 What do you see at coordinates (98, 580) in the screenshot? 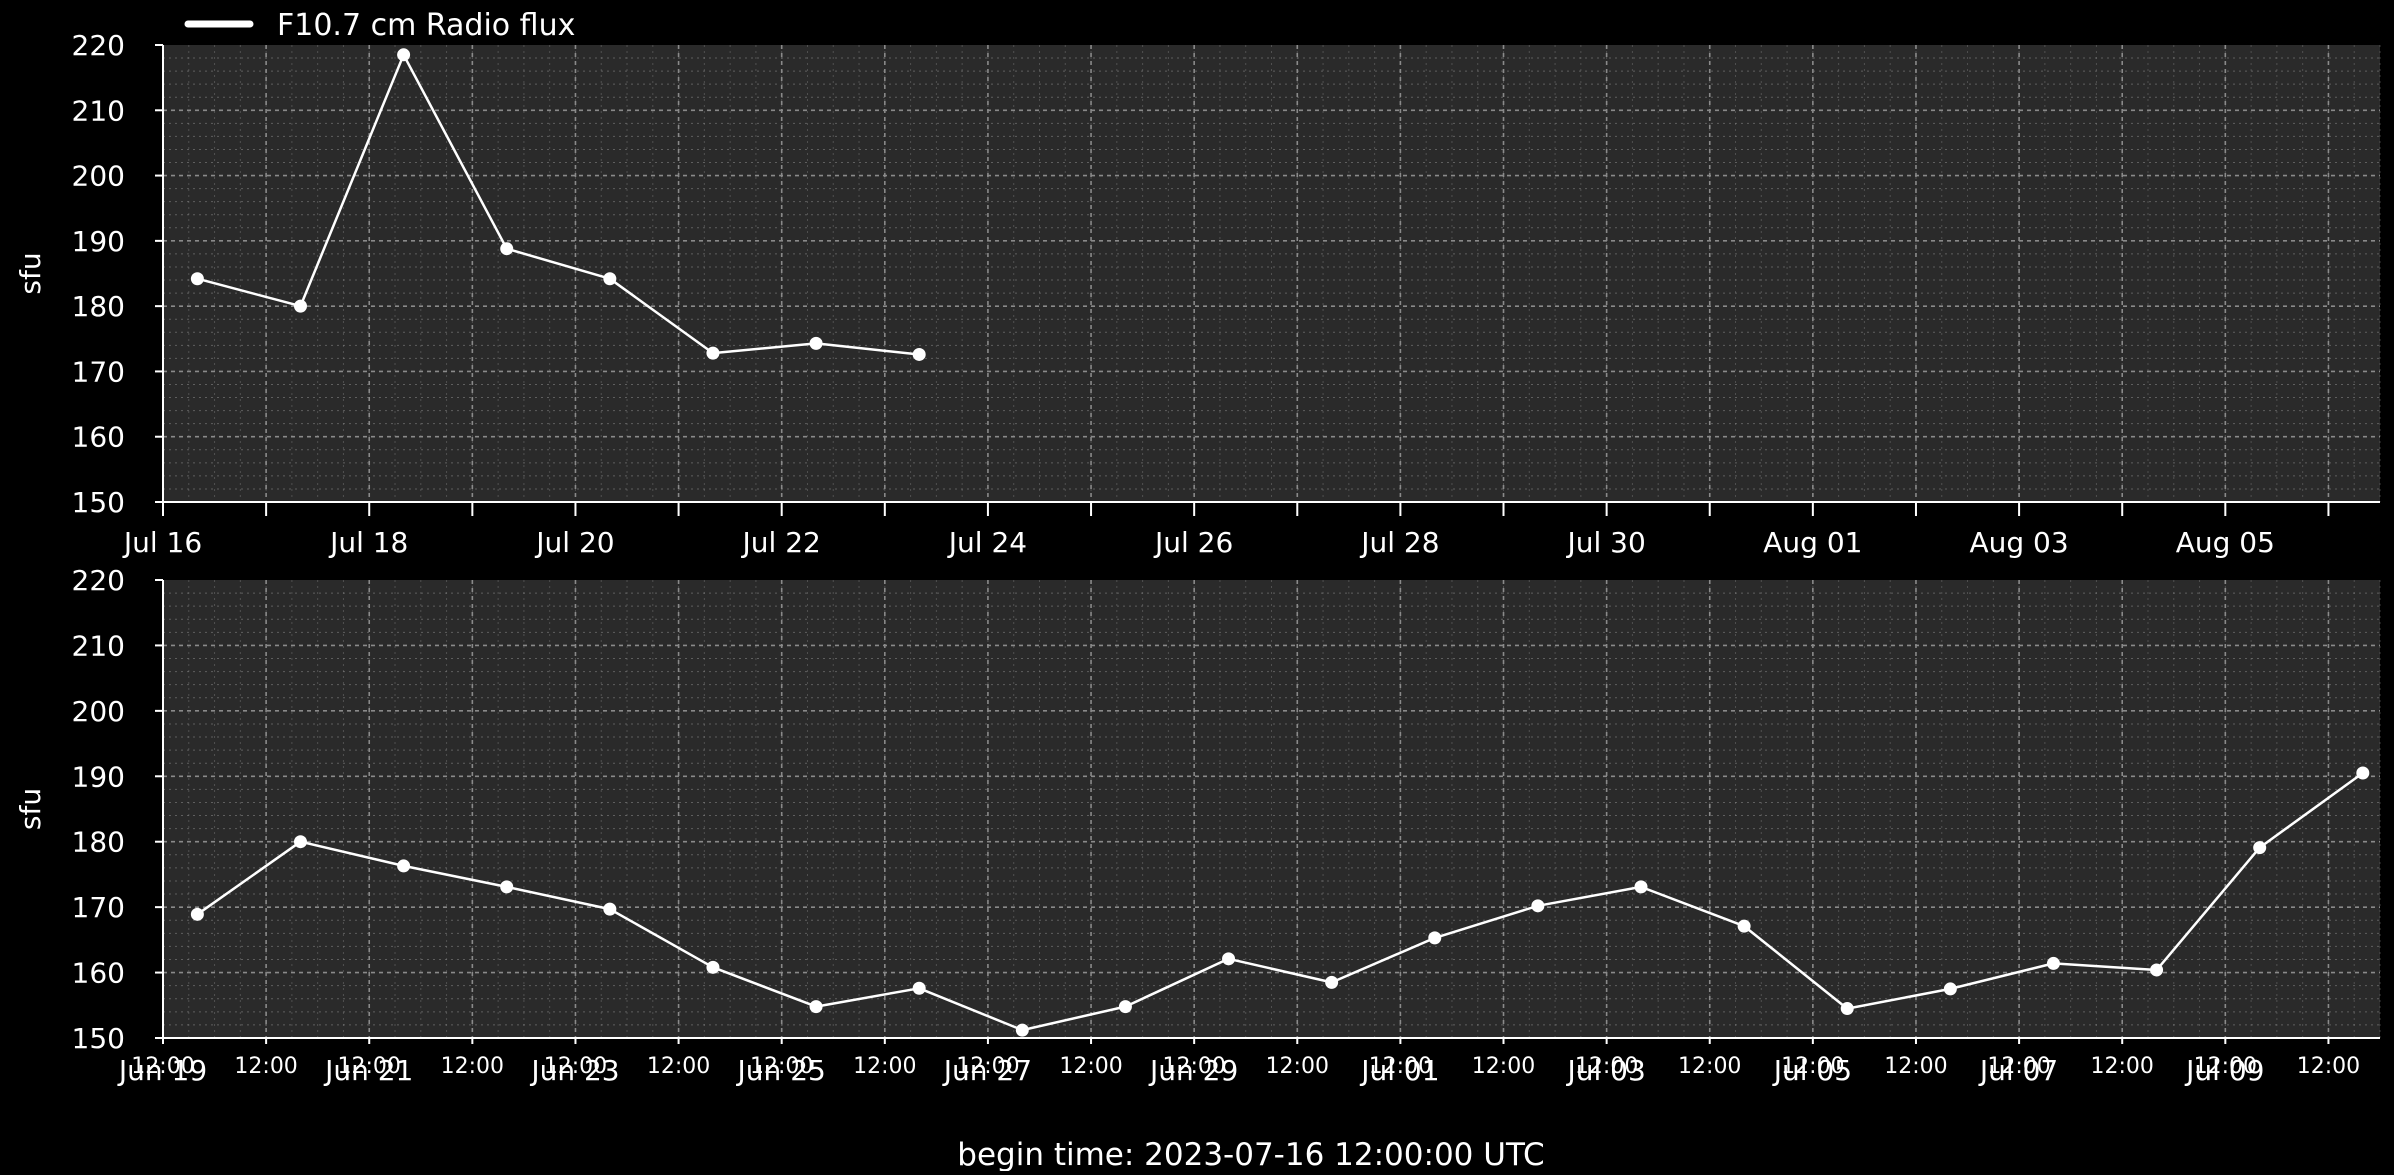
I see `y-tick-label: 220` at bounding box center [98, 580].